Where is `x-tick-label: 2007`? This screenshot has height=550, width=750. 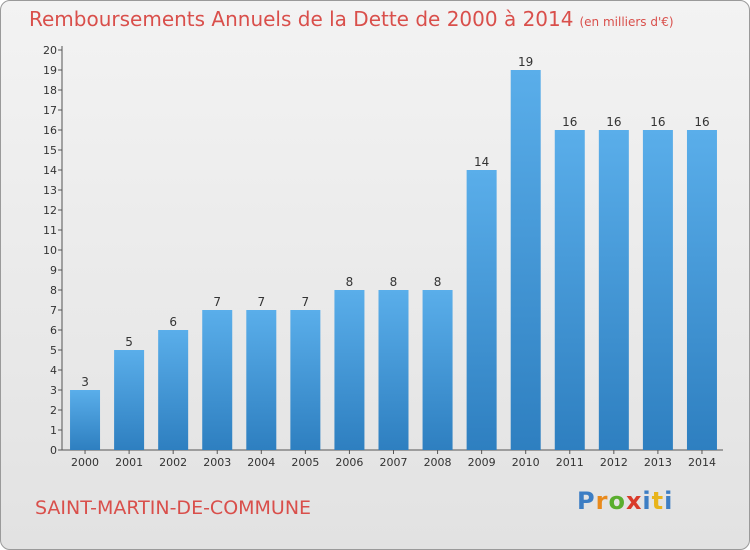 x-tick-label: 2007 is located at coordinates (394, 462).